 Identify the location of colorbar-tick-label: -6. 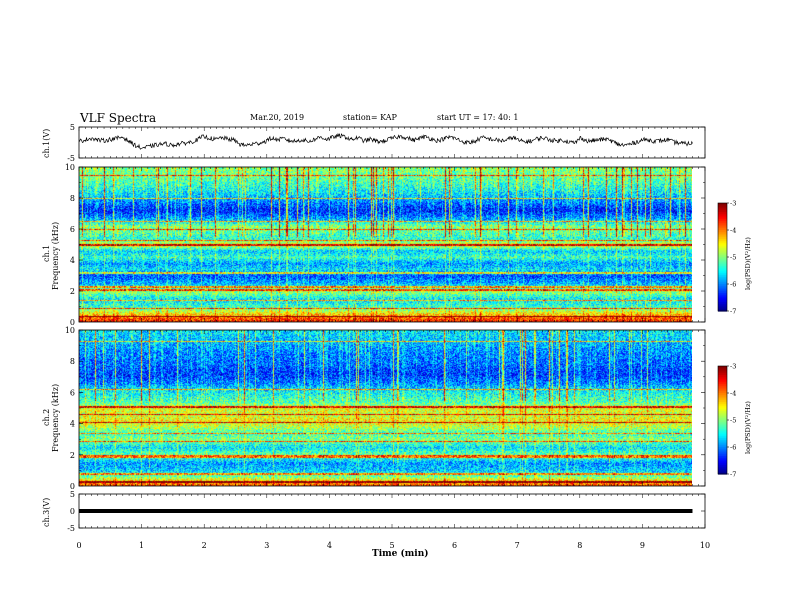
(733, 285).